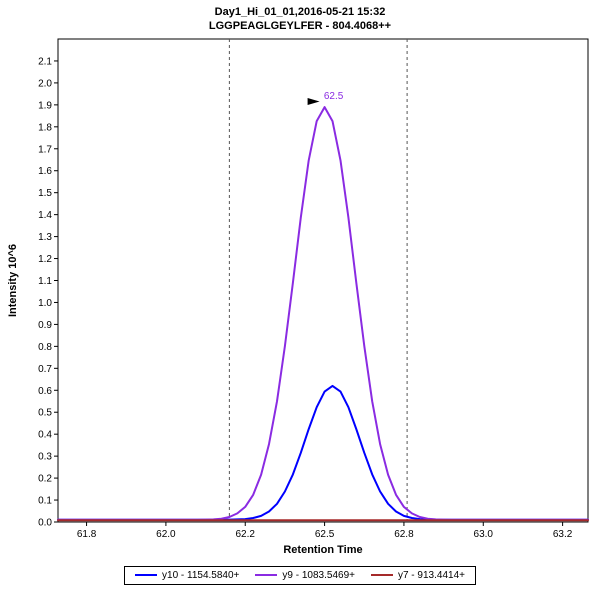  I want to click on legend-color-line-y9, so click(266, 575).